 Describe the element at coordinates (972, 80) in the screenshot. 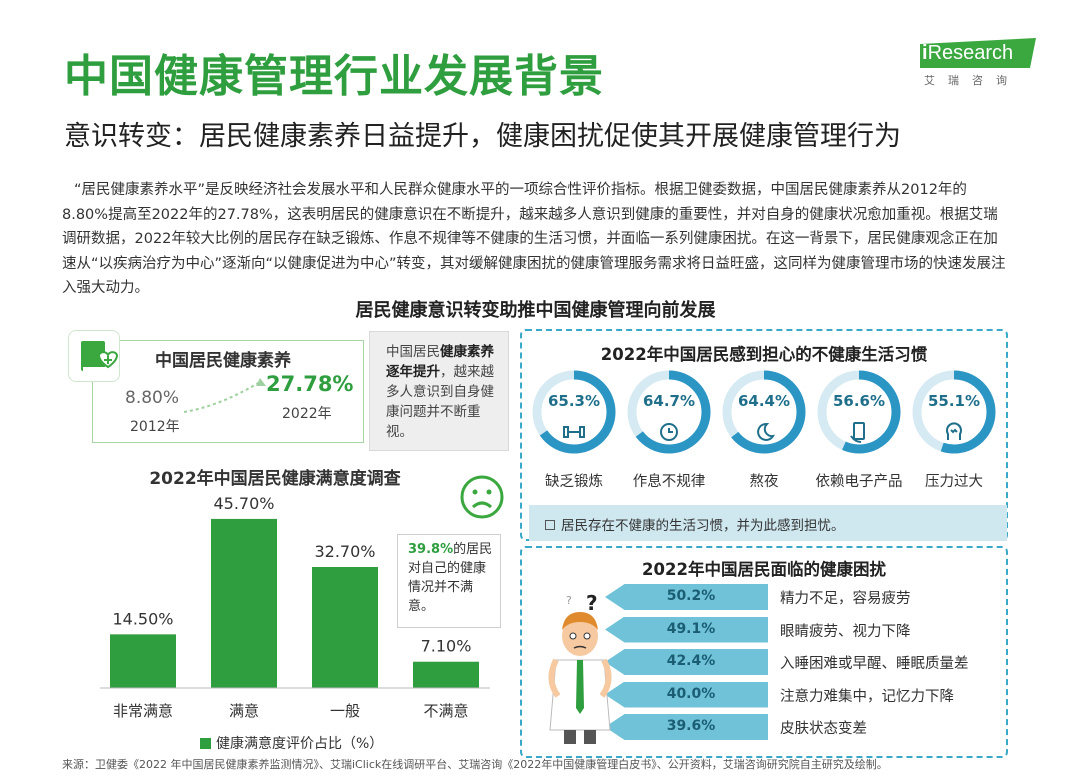

I see `logo-chinese: 艾瑞咨询` at that location.